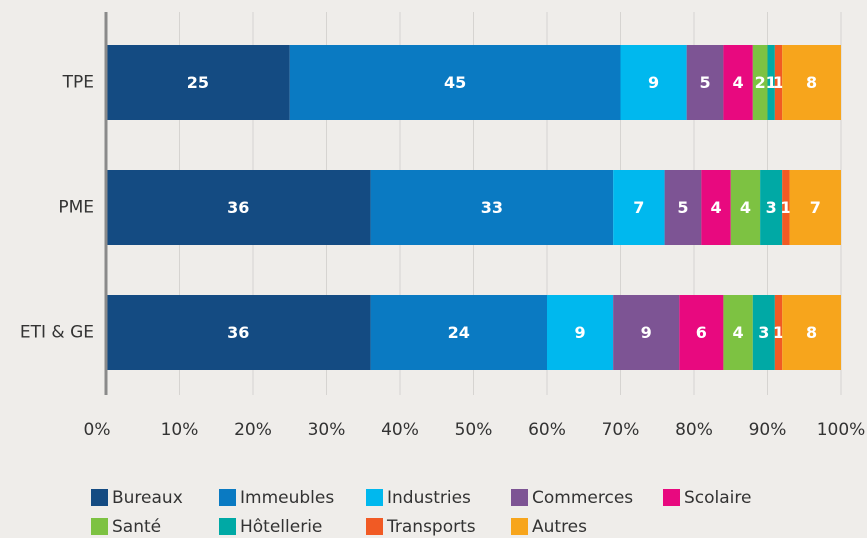 The width and height of the screenshot is (867, 538). I want to click on x-tick-label: 70%, so click(621, 430).